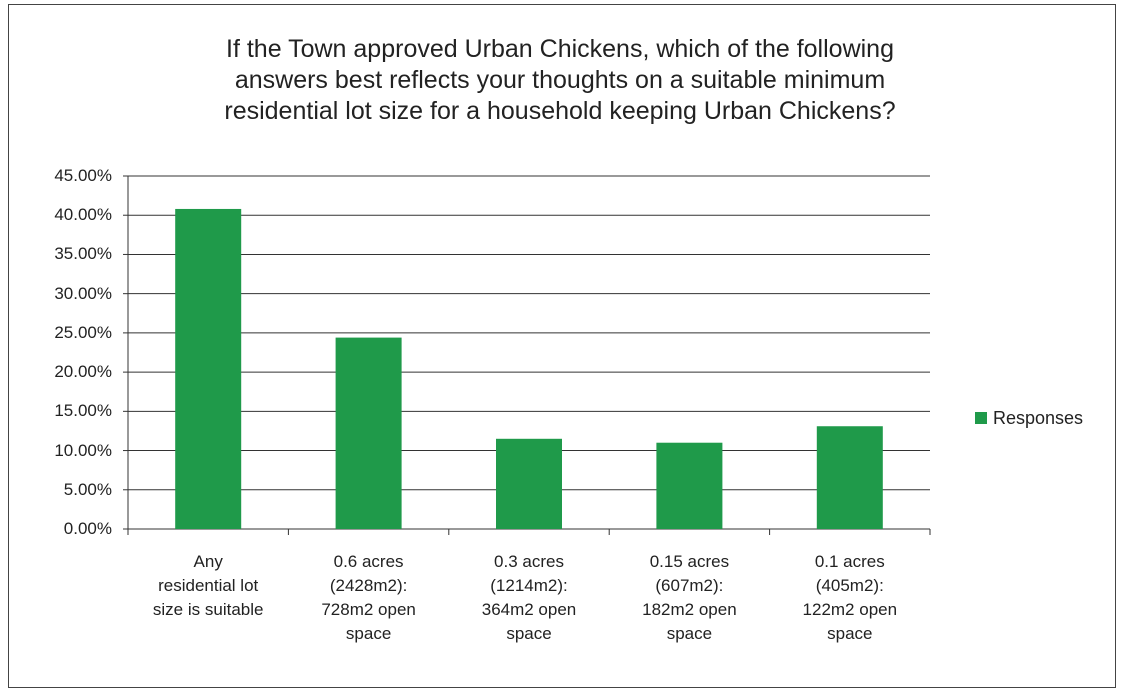 This screenshot has width=1126, height=694. Describe the element at coordinates (83, 411) in the screenshot. I see `y-tick-label: 15.00%` at that location.